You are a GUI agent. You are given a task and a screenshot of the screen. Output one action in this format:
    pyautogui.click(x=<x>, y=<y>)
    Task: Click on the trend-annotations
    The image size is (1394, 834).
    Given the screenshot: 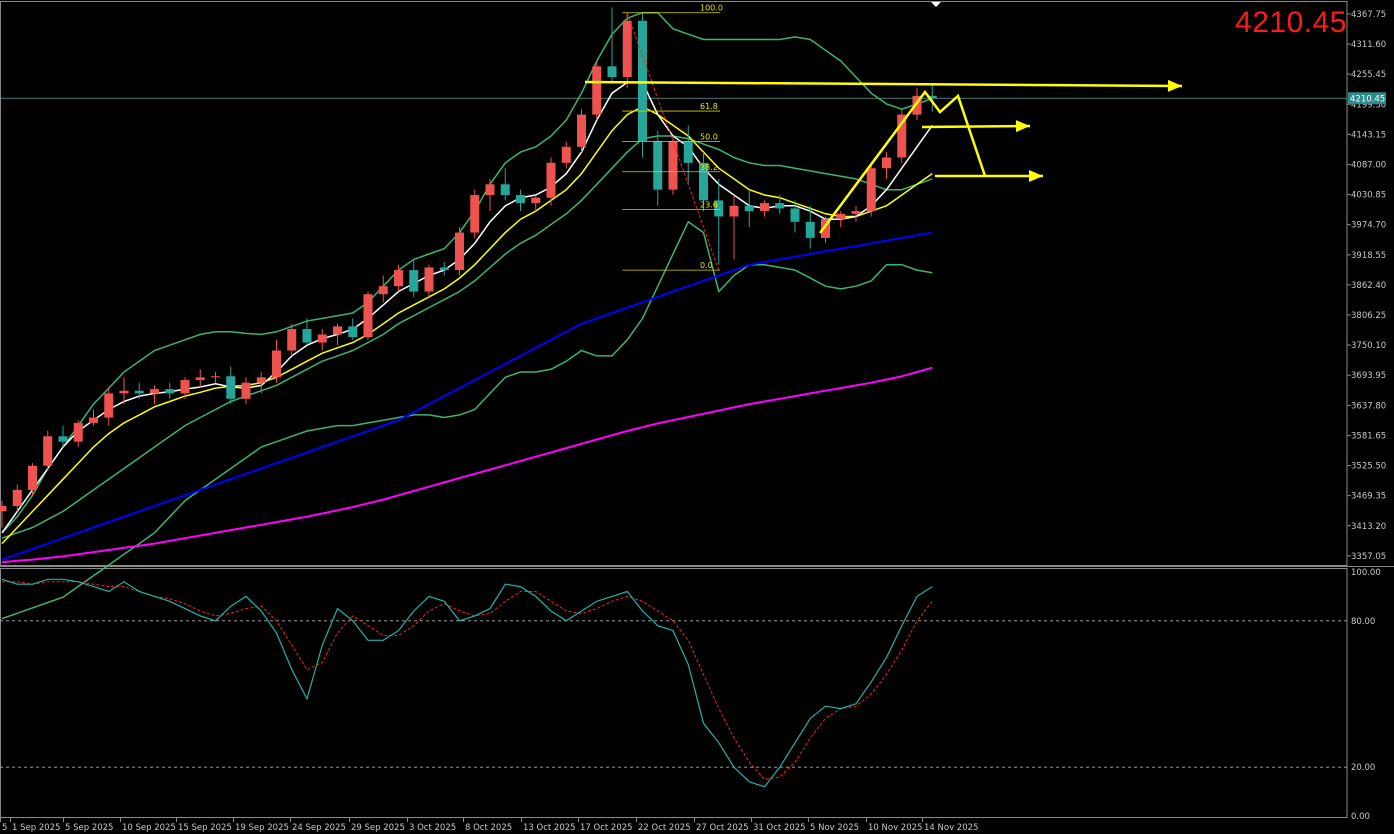 What is the action you would take?
    pyautogui.click(x=883, y=156)
    